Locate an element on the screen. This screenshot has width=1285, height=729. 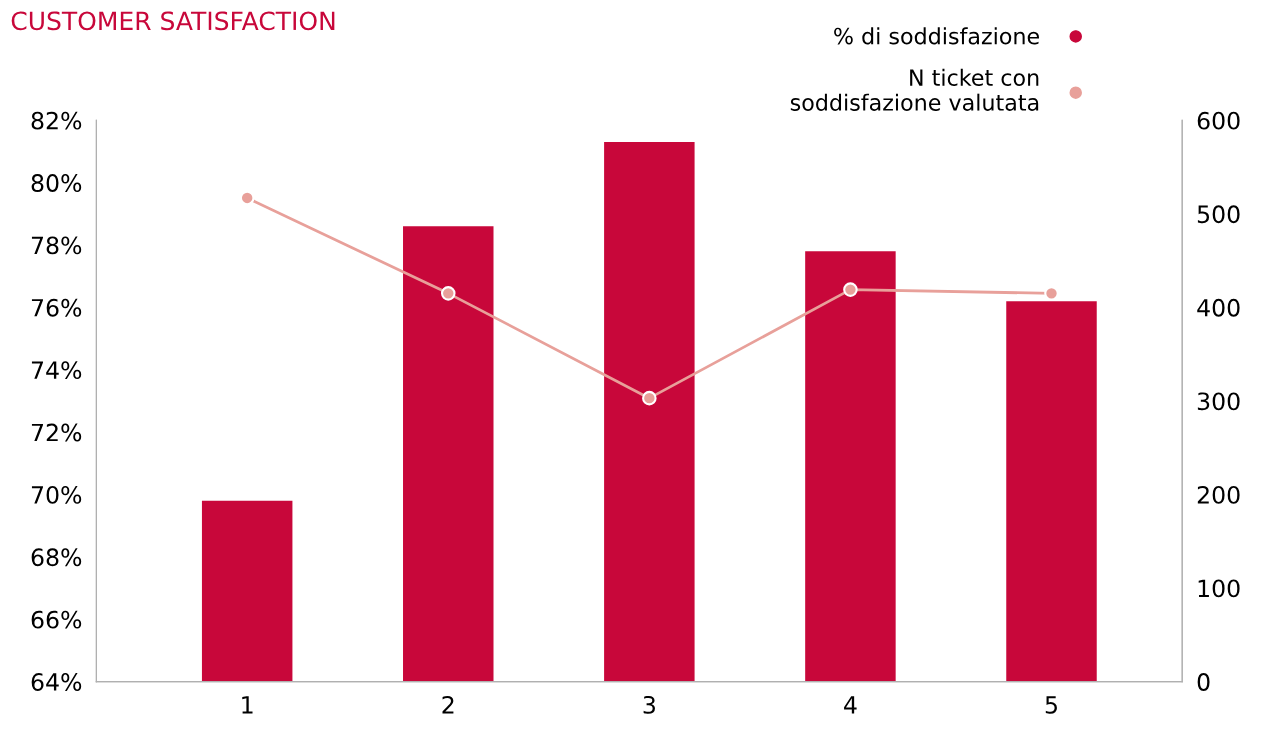
y2-tick-label: 600 is located at coordinates (1218, 120).